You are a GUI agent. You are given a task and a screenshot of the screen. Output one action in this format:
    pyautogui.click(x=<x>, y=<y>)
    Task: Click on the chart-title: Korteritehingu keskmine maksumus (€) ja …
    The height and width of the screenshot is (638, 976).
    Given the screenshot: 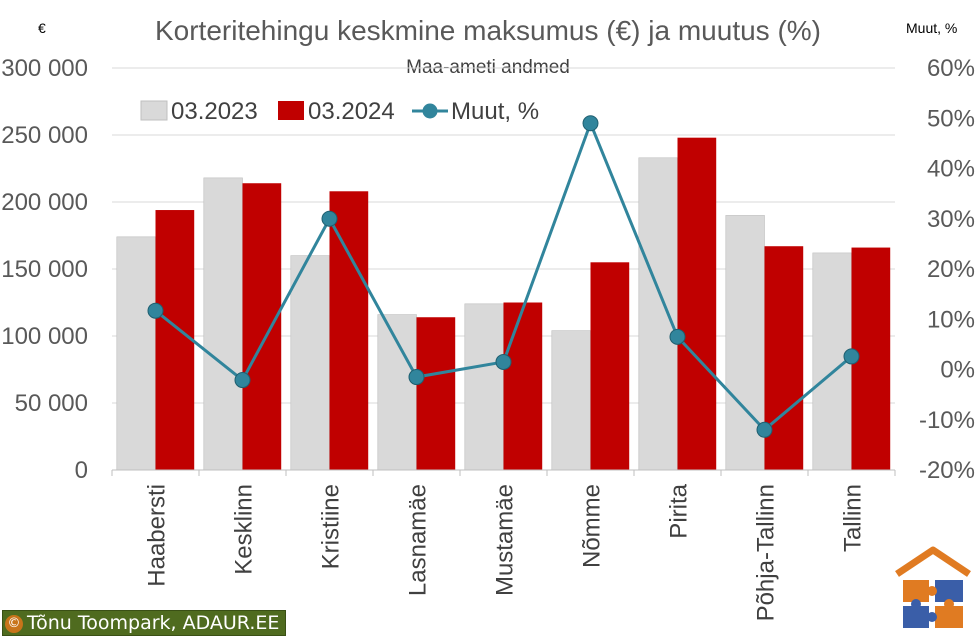 What is the action you would take?
    pyautogui.click(x=488, y=30)
    